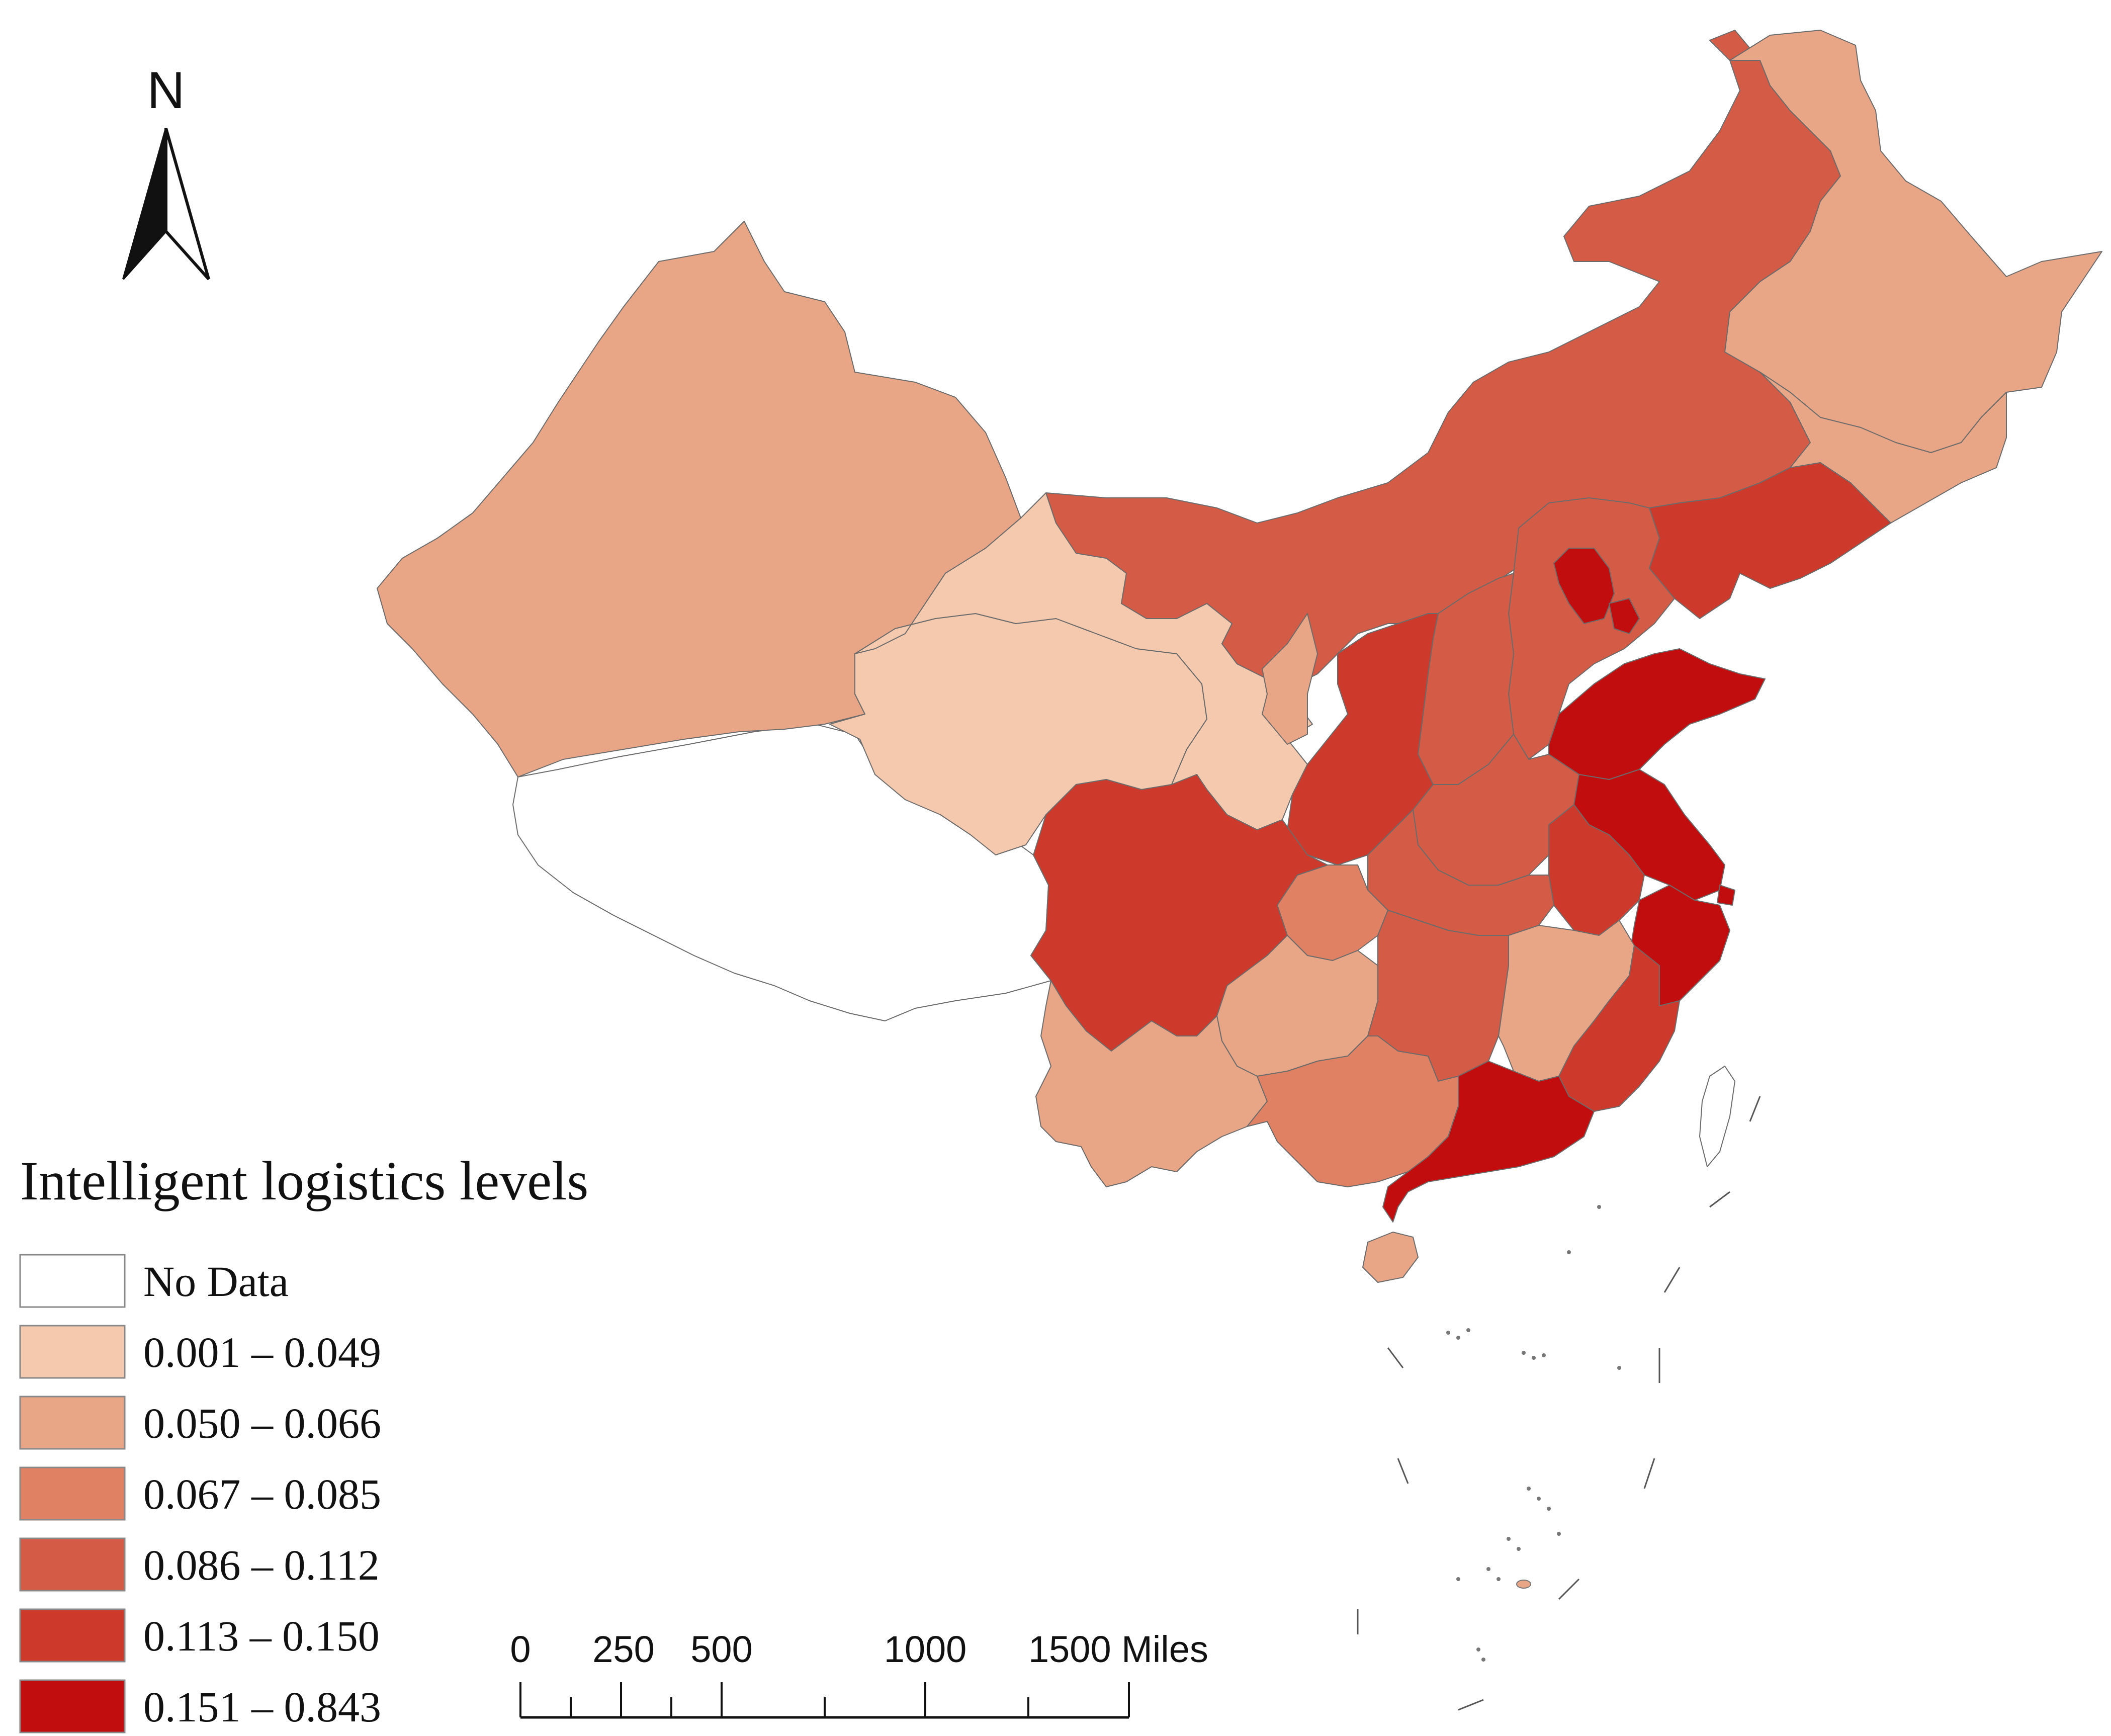 The width and height of the screenshot is (2111, 1736). Describe the element at coordinates (925, 1649) in the screenshot. I see `scale-label: 1000` at that location.